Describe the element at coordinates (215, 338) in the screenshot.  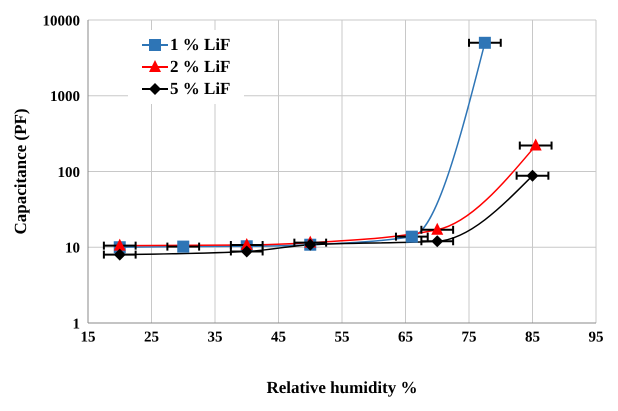
I see `x-tick-label: 35` at that location.